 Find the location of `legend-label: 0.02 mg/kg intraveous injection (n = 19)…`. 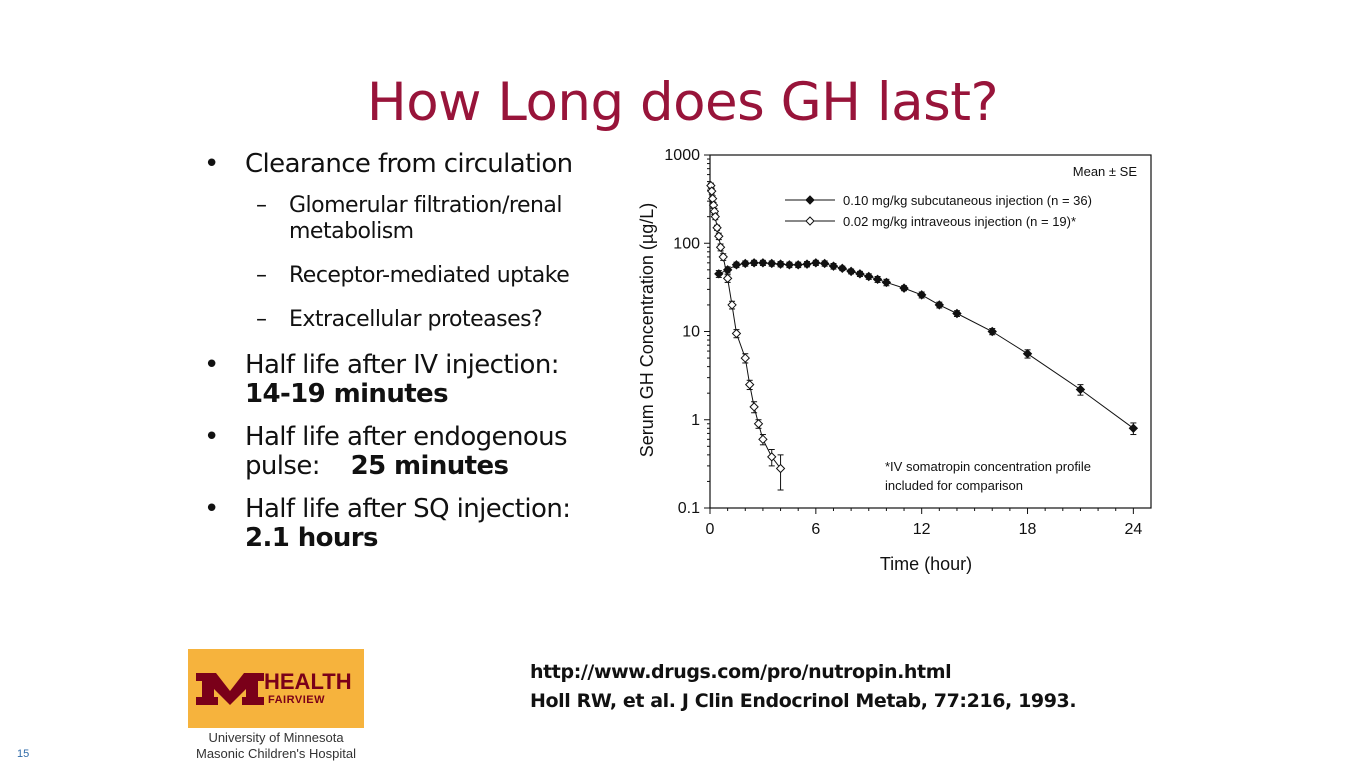

legend-label: 0.02 mg/kg intraveous injection (n = 19)… is located at coordinates (959, 221).